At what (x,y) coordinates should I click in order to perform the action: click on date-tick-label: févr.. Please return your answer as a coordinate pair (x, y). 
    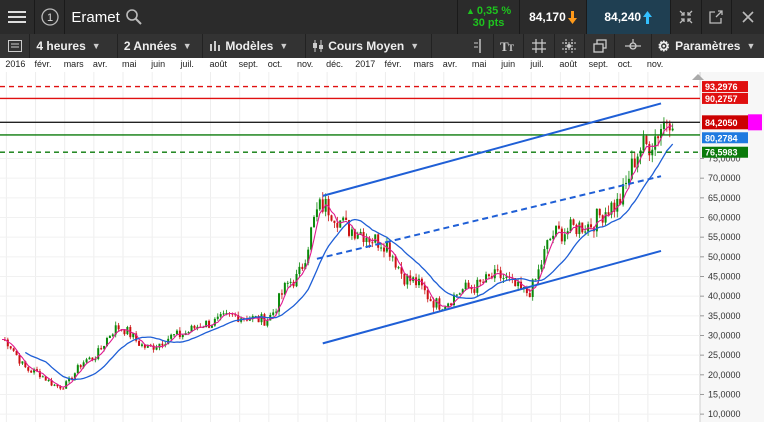
    Looking at the image, I should click on (43, 64).